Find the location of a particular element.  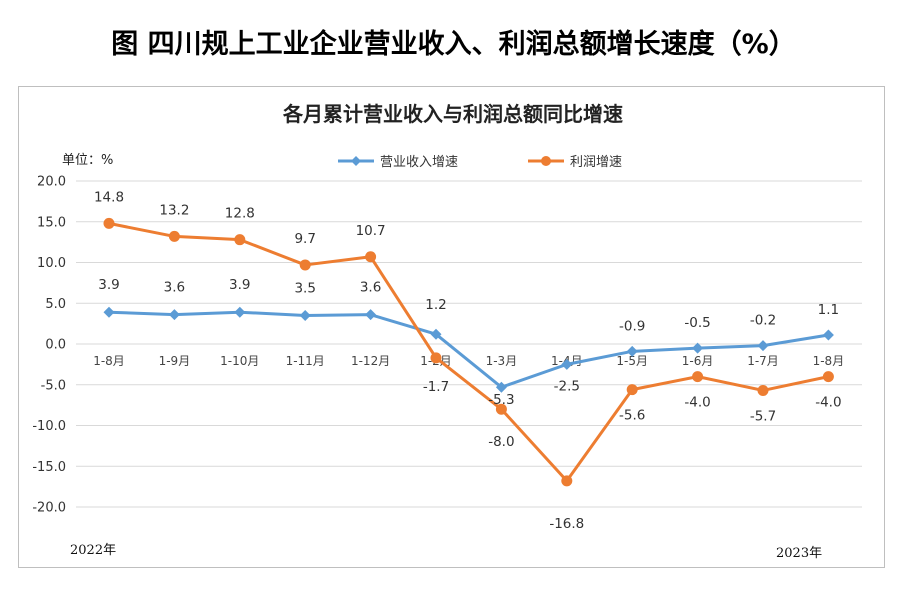

y-tick-label: -20.0 is located at coordinates (49, 508).